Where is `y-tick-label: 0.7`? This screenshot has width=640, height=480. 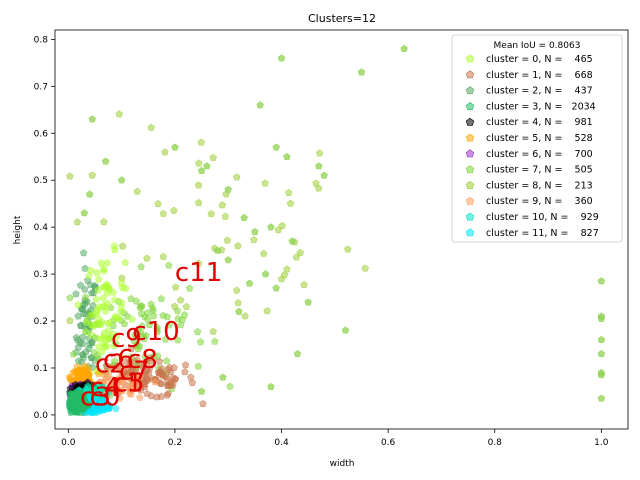 y-tick-label: 0.7 is located at coordinates (41, 87).